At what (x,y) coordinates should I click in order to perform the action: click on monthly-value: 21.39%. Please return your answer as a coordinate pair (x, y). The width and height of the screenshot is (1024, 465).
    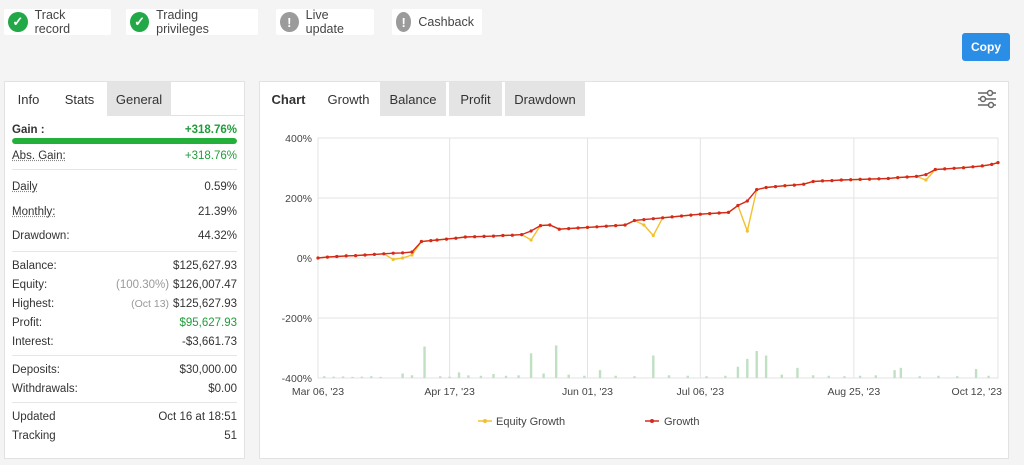
    Looking at the image, I should click on (217, 211).